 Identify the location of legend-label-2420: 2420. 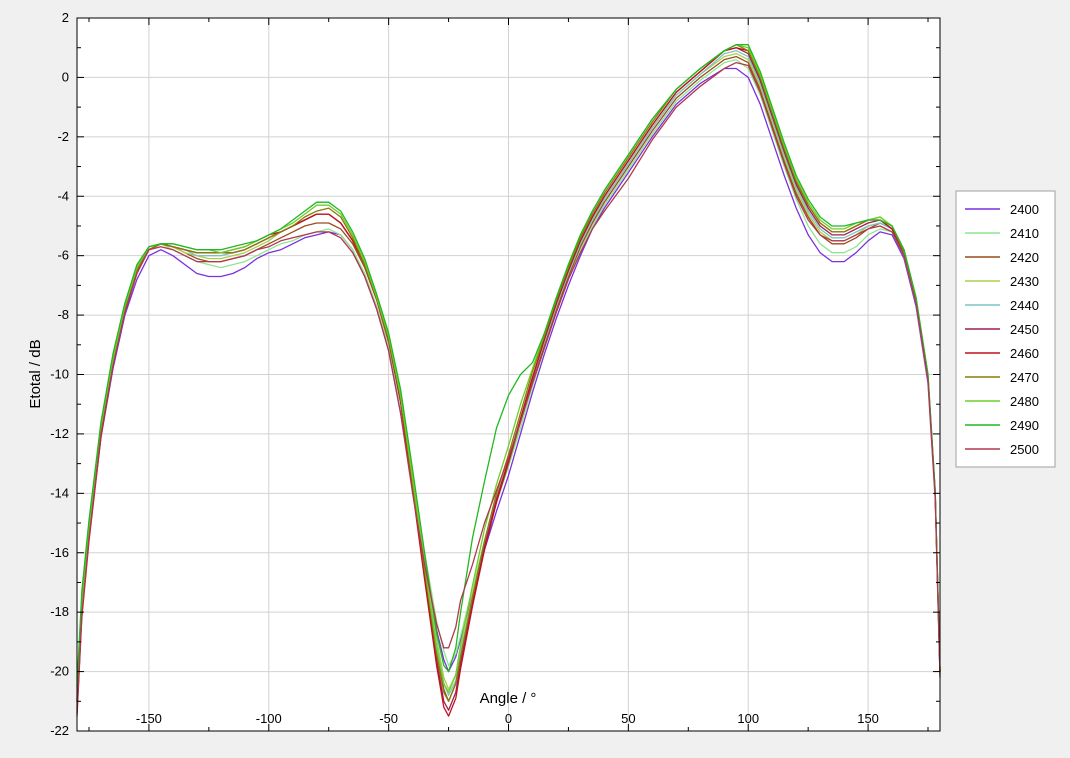
(1024, 257).